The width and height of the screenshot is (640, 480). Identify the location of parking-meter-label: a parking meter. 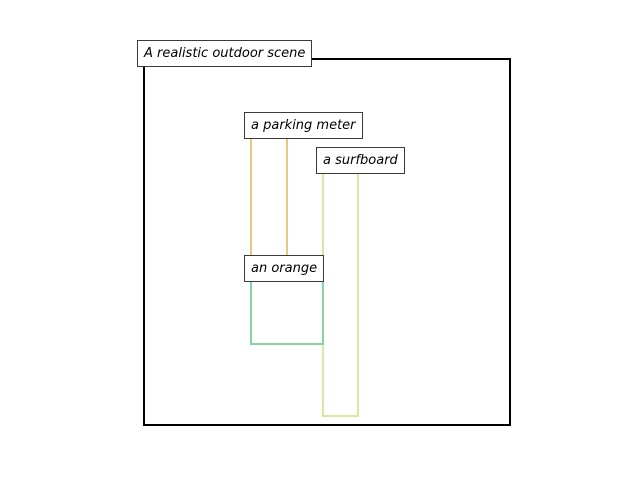
(303, 125).